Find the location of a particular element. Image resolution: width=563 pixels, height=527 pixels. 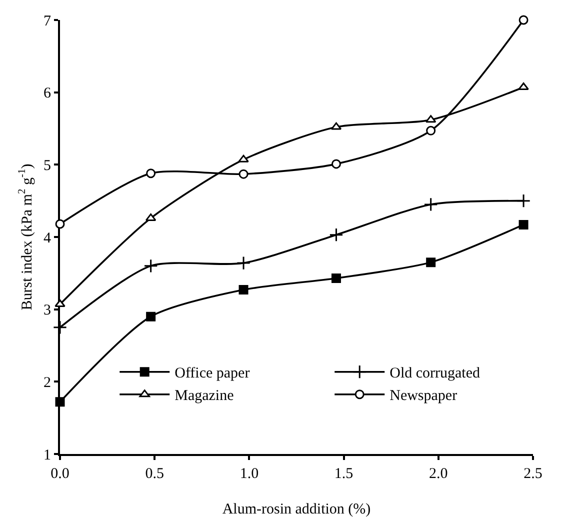

legend-label: Newspaper is located at coordinates (424, 396).